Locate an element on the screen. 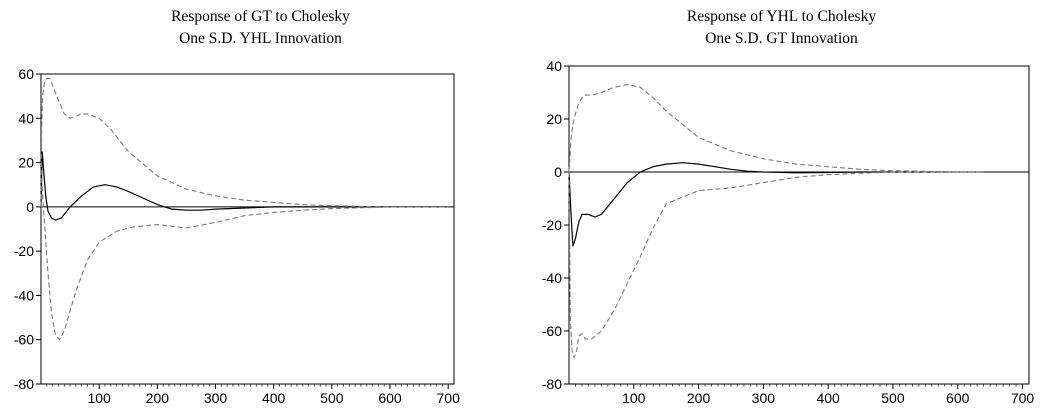 The height and width of the screenshot is (408, 1042). chart-title-line2: One S.D. YHL Innovation is located at coordinates (260, 38).